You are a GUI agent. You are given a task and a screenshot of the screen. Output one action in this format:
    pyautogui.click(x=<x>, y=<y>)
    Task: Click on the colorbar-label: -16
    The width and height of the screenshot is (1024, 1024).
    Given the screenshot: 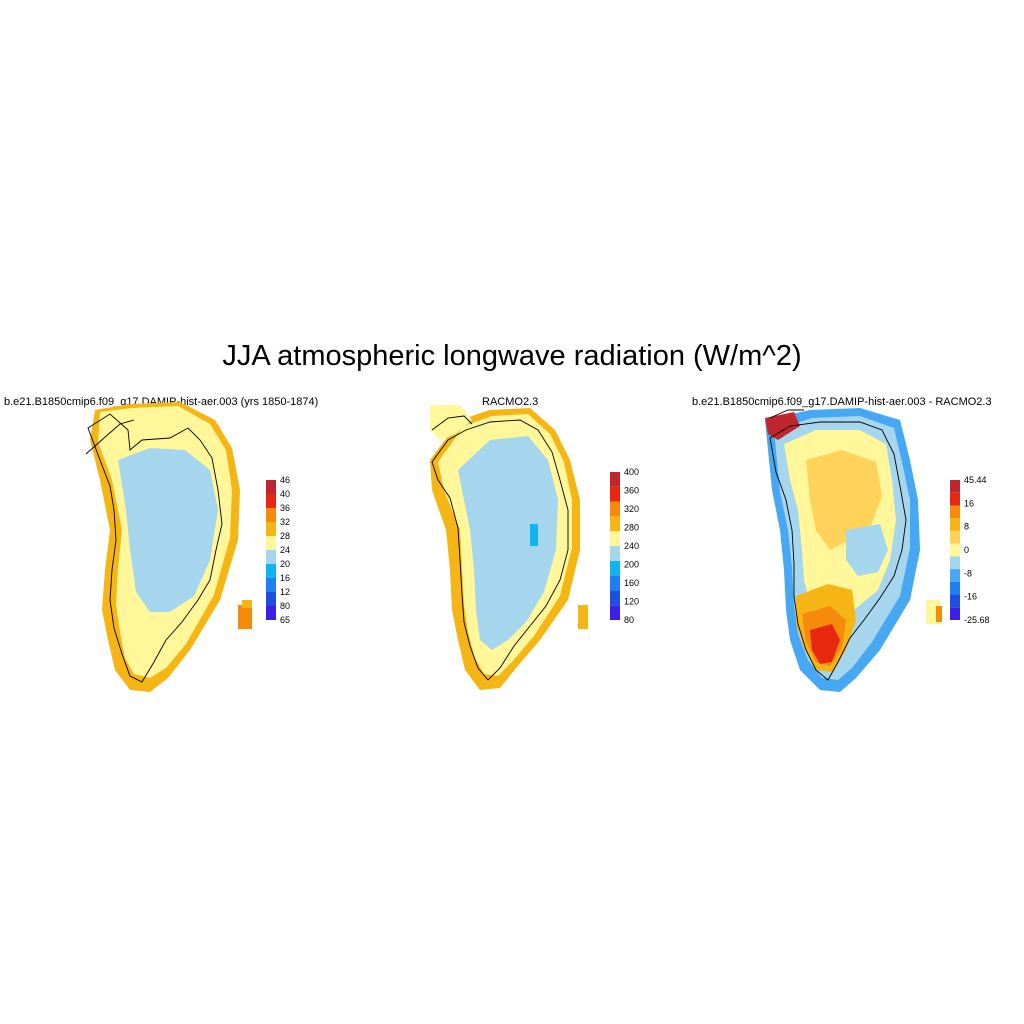 What is the action you would take?
    pyautogui.click(x=970, y=597)
    